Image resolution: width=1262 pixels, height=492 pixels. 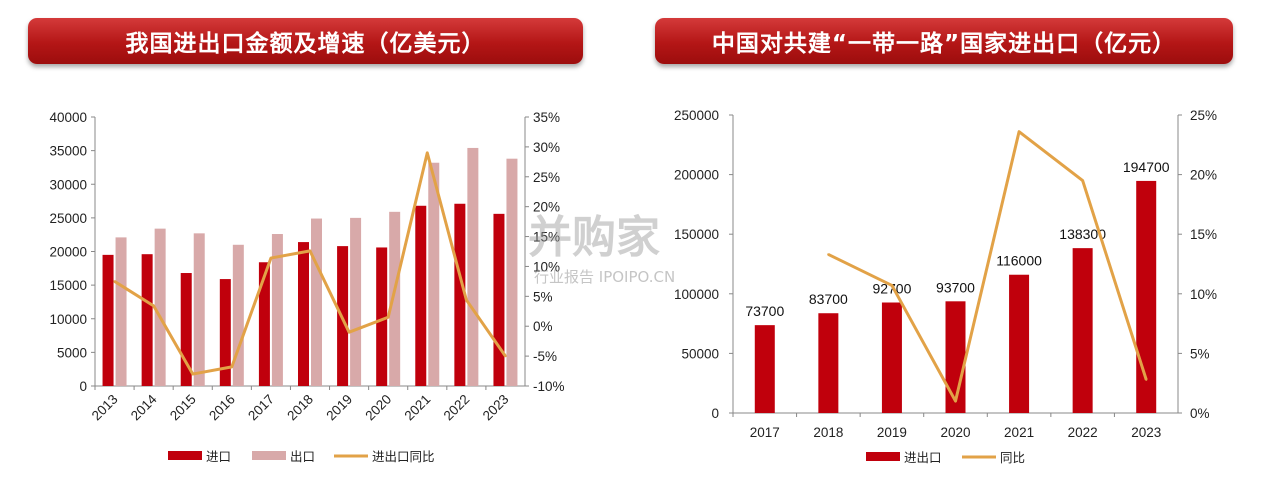 What do you see at coordinates (310, 263) in the screenshot?
I see `growth-line` at bounding box center [310, 263].